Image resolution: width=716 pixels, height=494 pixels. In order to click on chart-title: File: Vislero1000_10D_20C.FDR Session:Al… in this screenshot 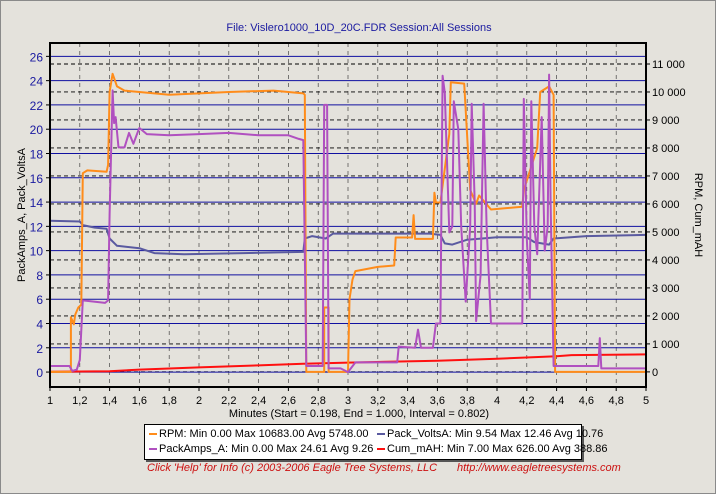, I will do `click(359, 28)`.